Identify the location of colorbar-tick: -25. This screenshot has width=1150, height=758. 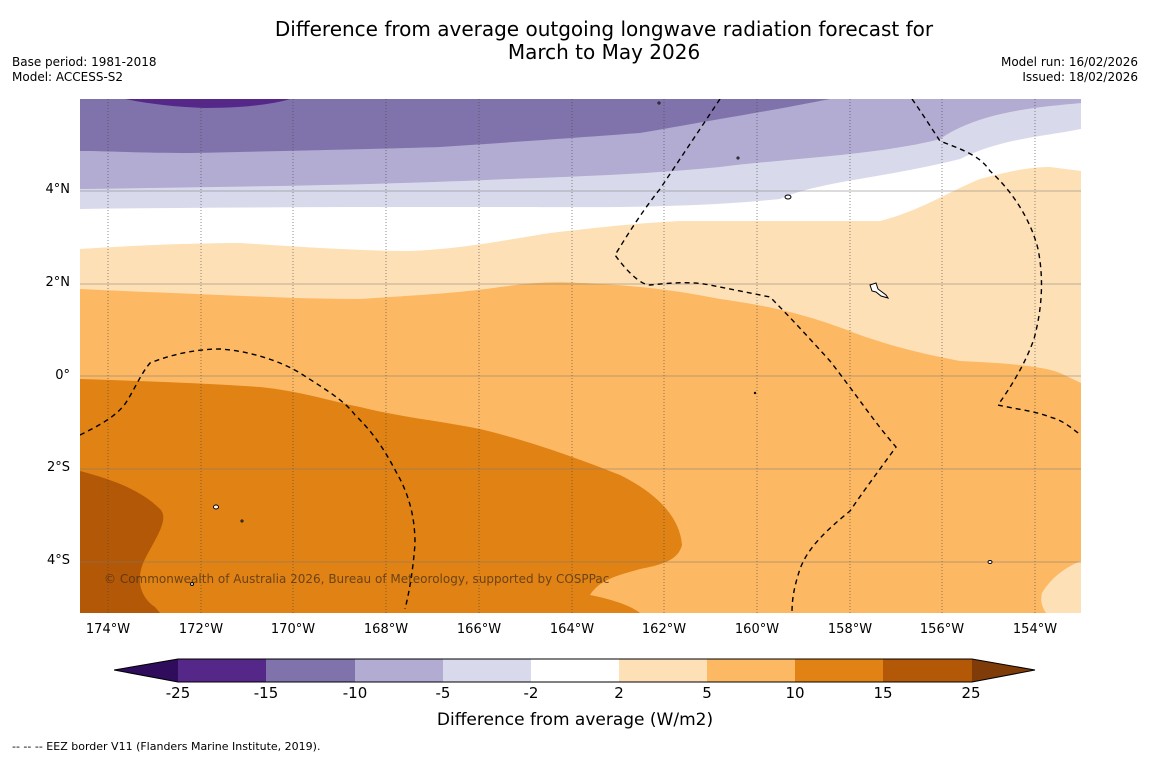
(178, 693).